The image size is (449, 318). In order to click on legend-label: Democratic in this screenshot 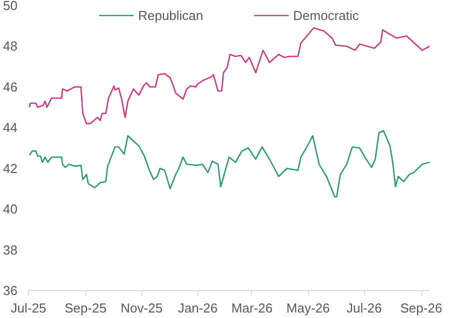, I will do `click(326, 15)`.